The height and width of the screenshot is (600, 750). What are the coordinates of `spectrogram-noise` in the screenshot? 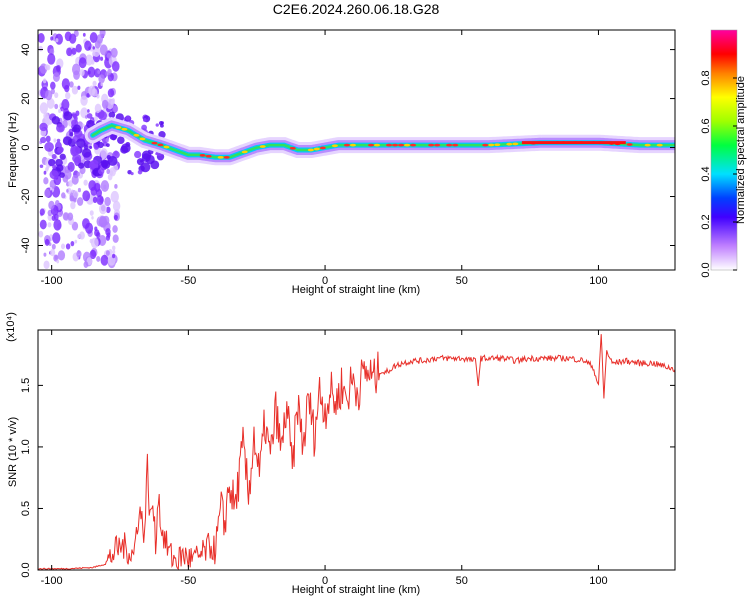 It's located at (102, 150).